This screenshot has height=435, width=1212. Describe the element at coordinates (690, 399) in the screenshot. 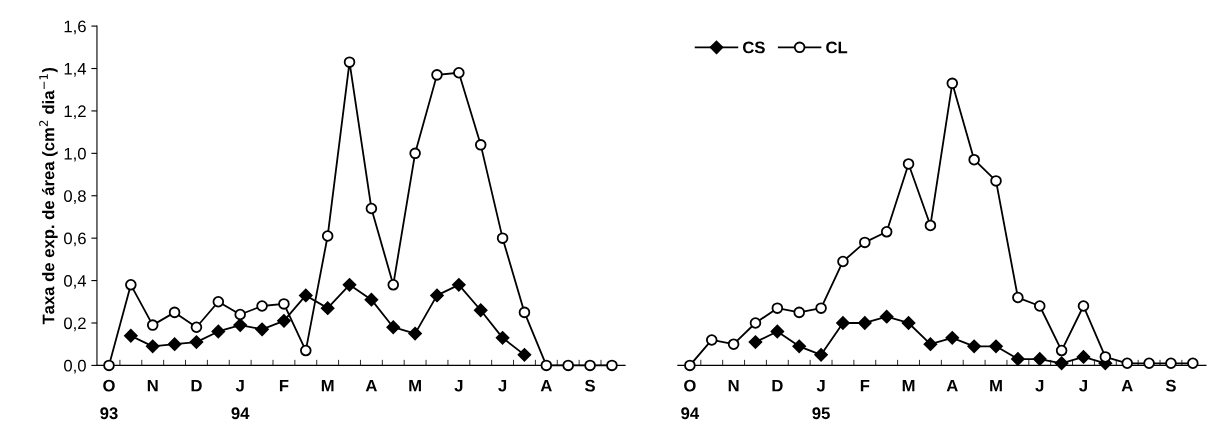

I see `x-tick-label: O 94` at that location.